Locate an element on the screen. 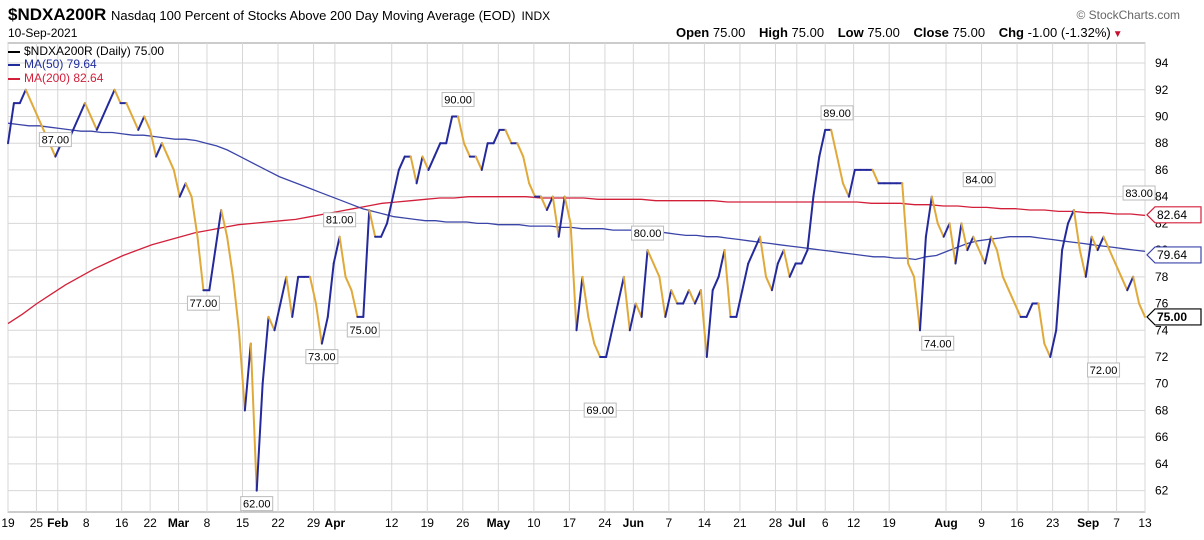 The image size is (1204, 540). annotation-label: 62.00 is located at coordinates (257, 505).